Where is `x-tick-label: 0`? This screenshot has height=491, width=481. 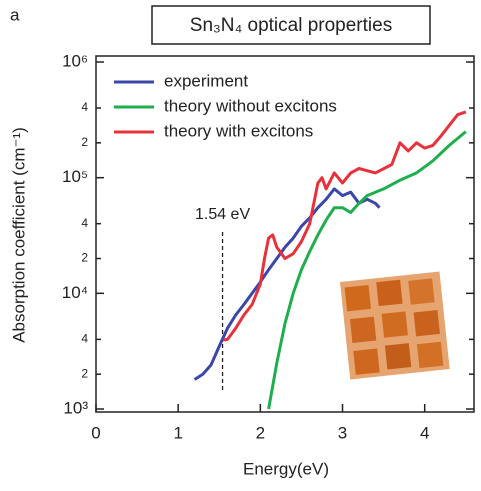 x-tick-label: 0 is located at coordinates (95, 432).